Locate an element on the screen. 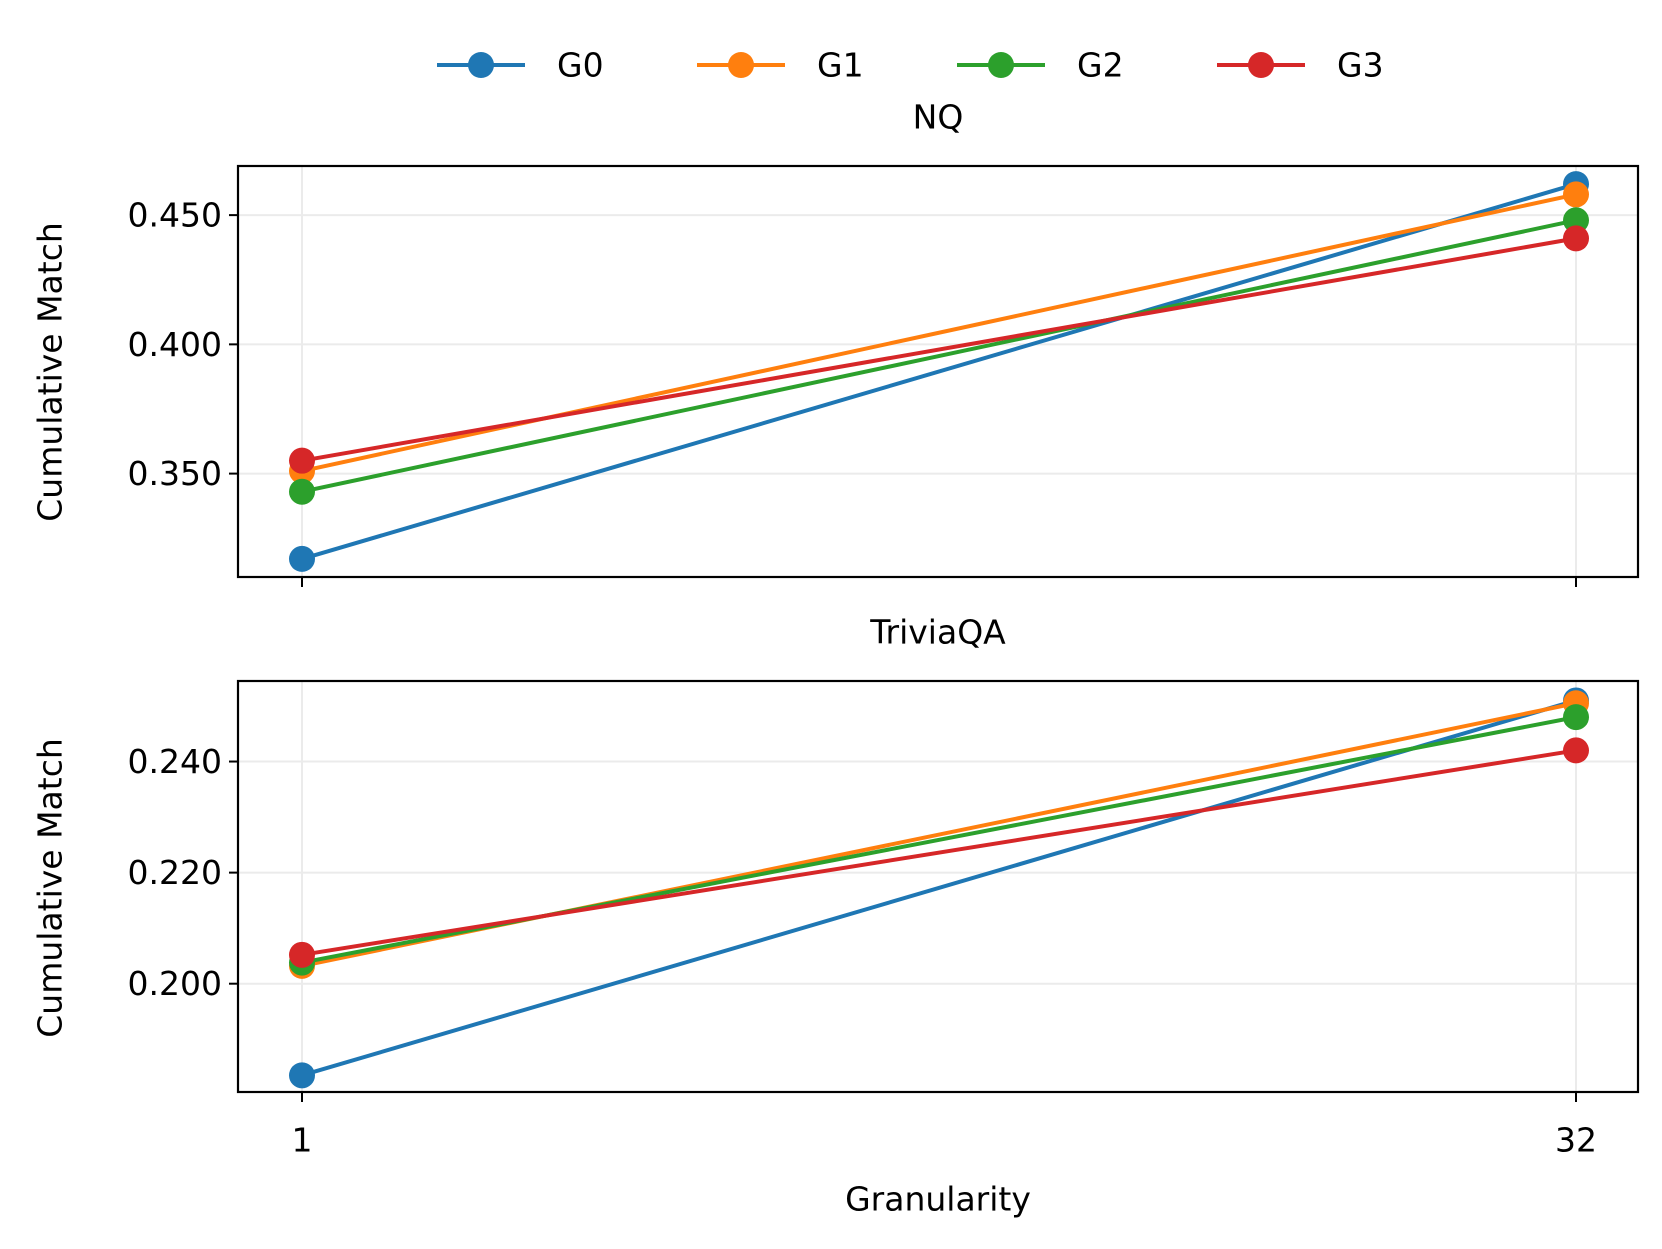 This screenshot has height=1249, width=1662. x-tick-label-1: 1 is located at coordinates (302, 1140).